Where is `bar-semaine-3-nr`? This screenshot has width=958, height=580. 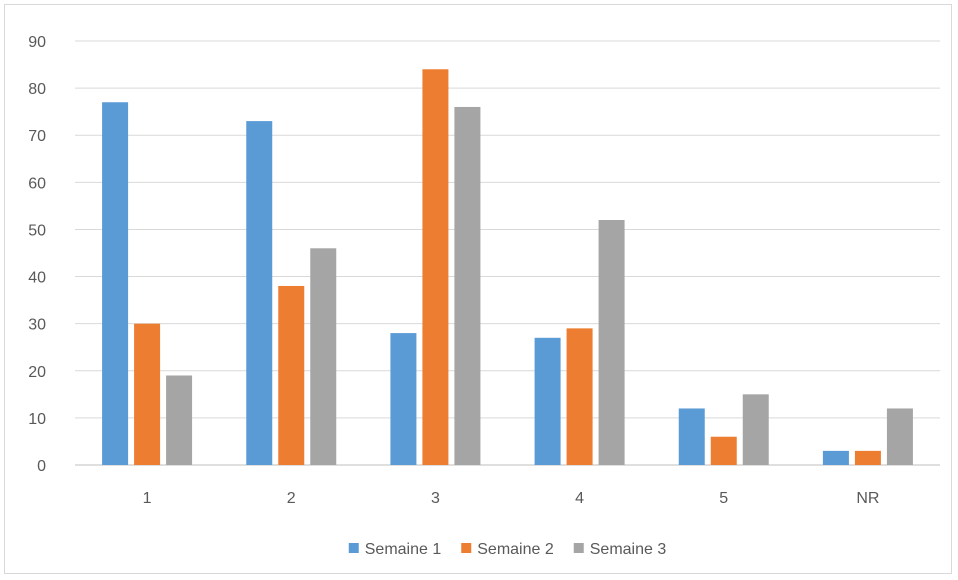
bar-semaine-3-nr is located at coordinates (899, 436).